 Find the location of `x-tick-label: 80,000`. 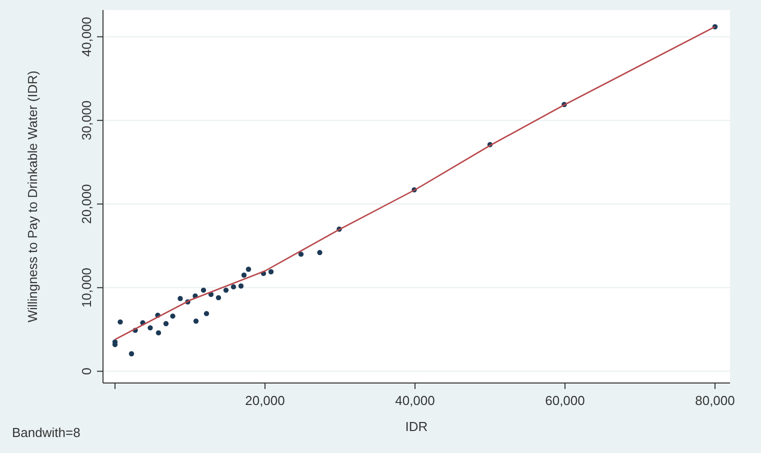

x-tick-label: 80,000 is located at coordinates (715, 400).